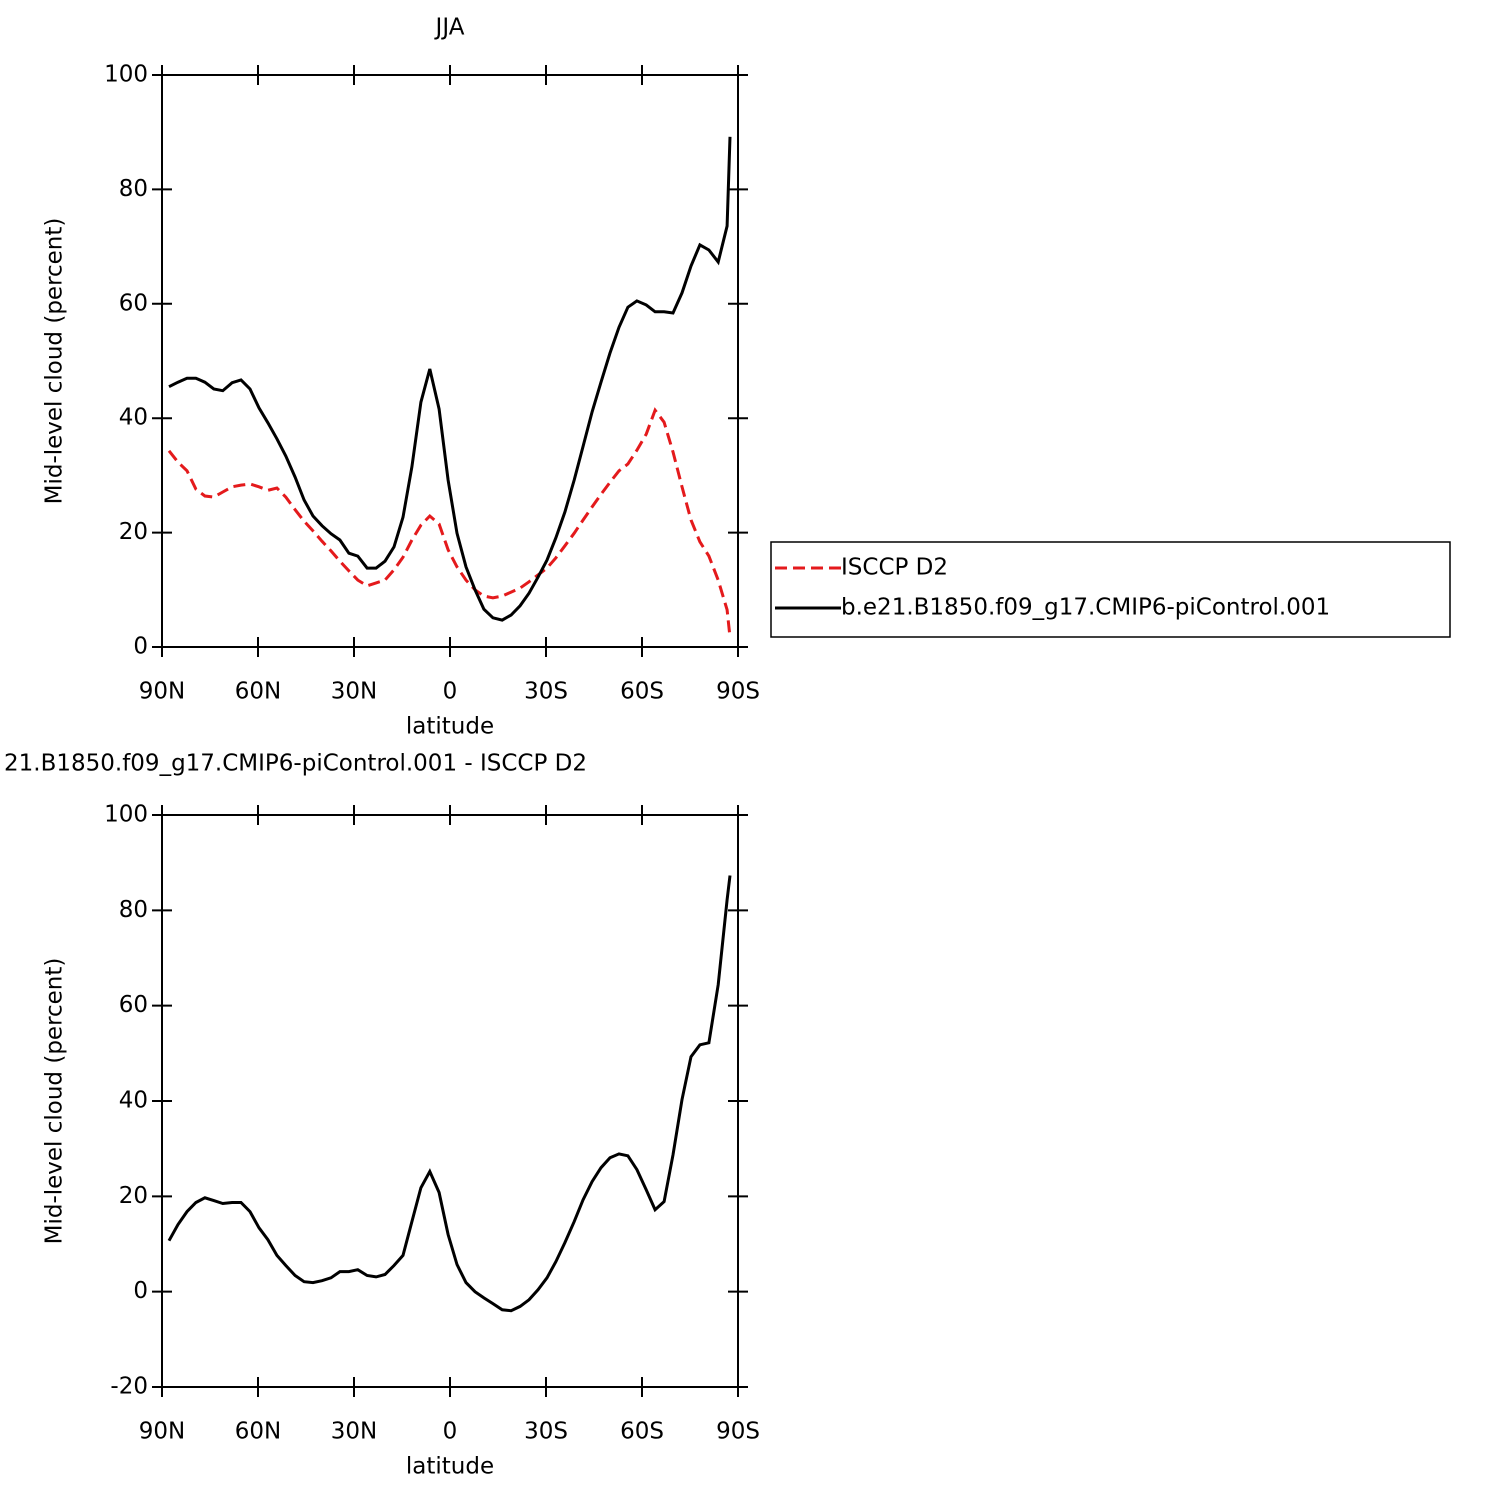 This screenshot has height=1491, width=1491. Describe the element at coordinates (129, 1387) in the screenshot. I see `y-tick-label: -20` at that location.